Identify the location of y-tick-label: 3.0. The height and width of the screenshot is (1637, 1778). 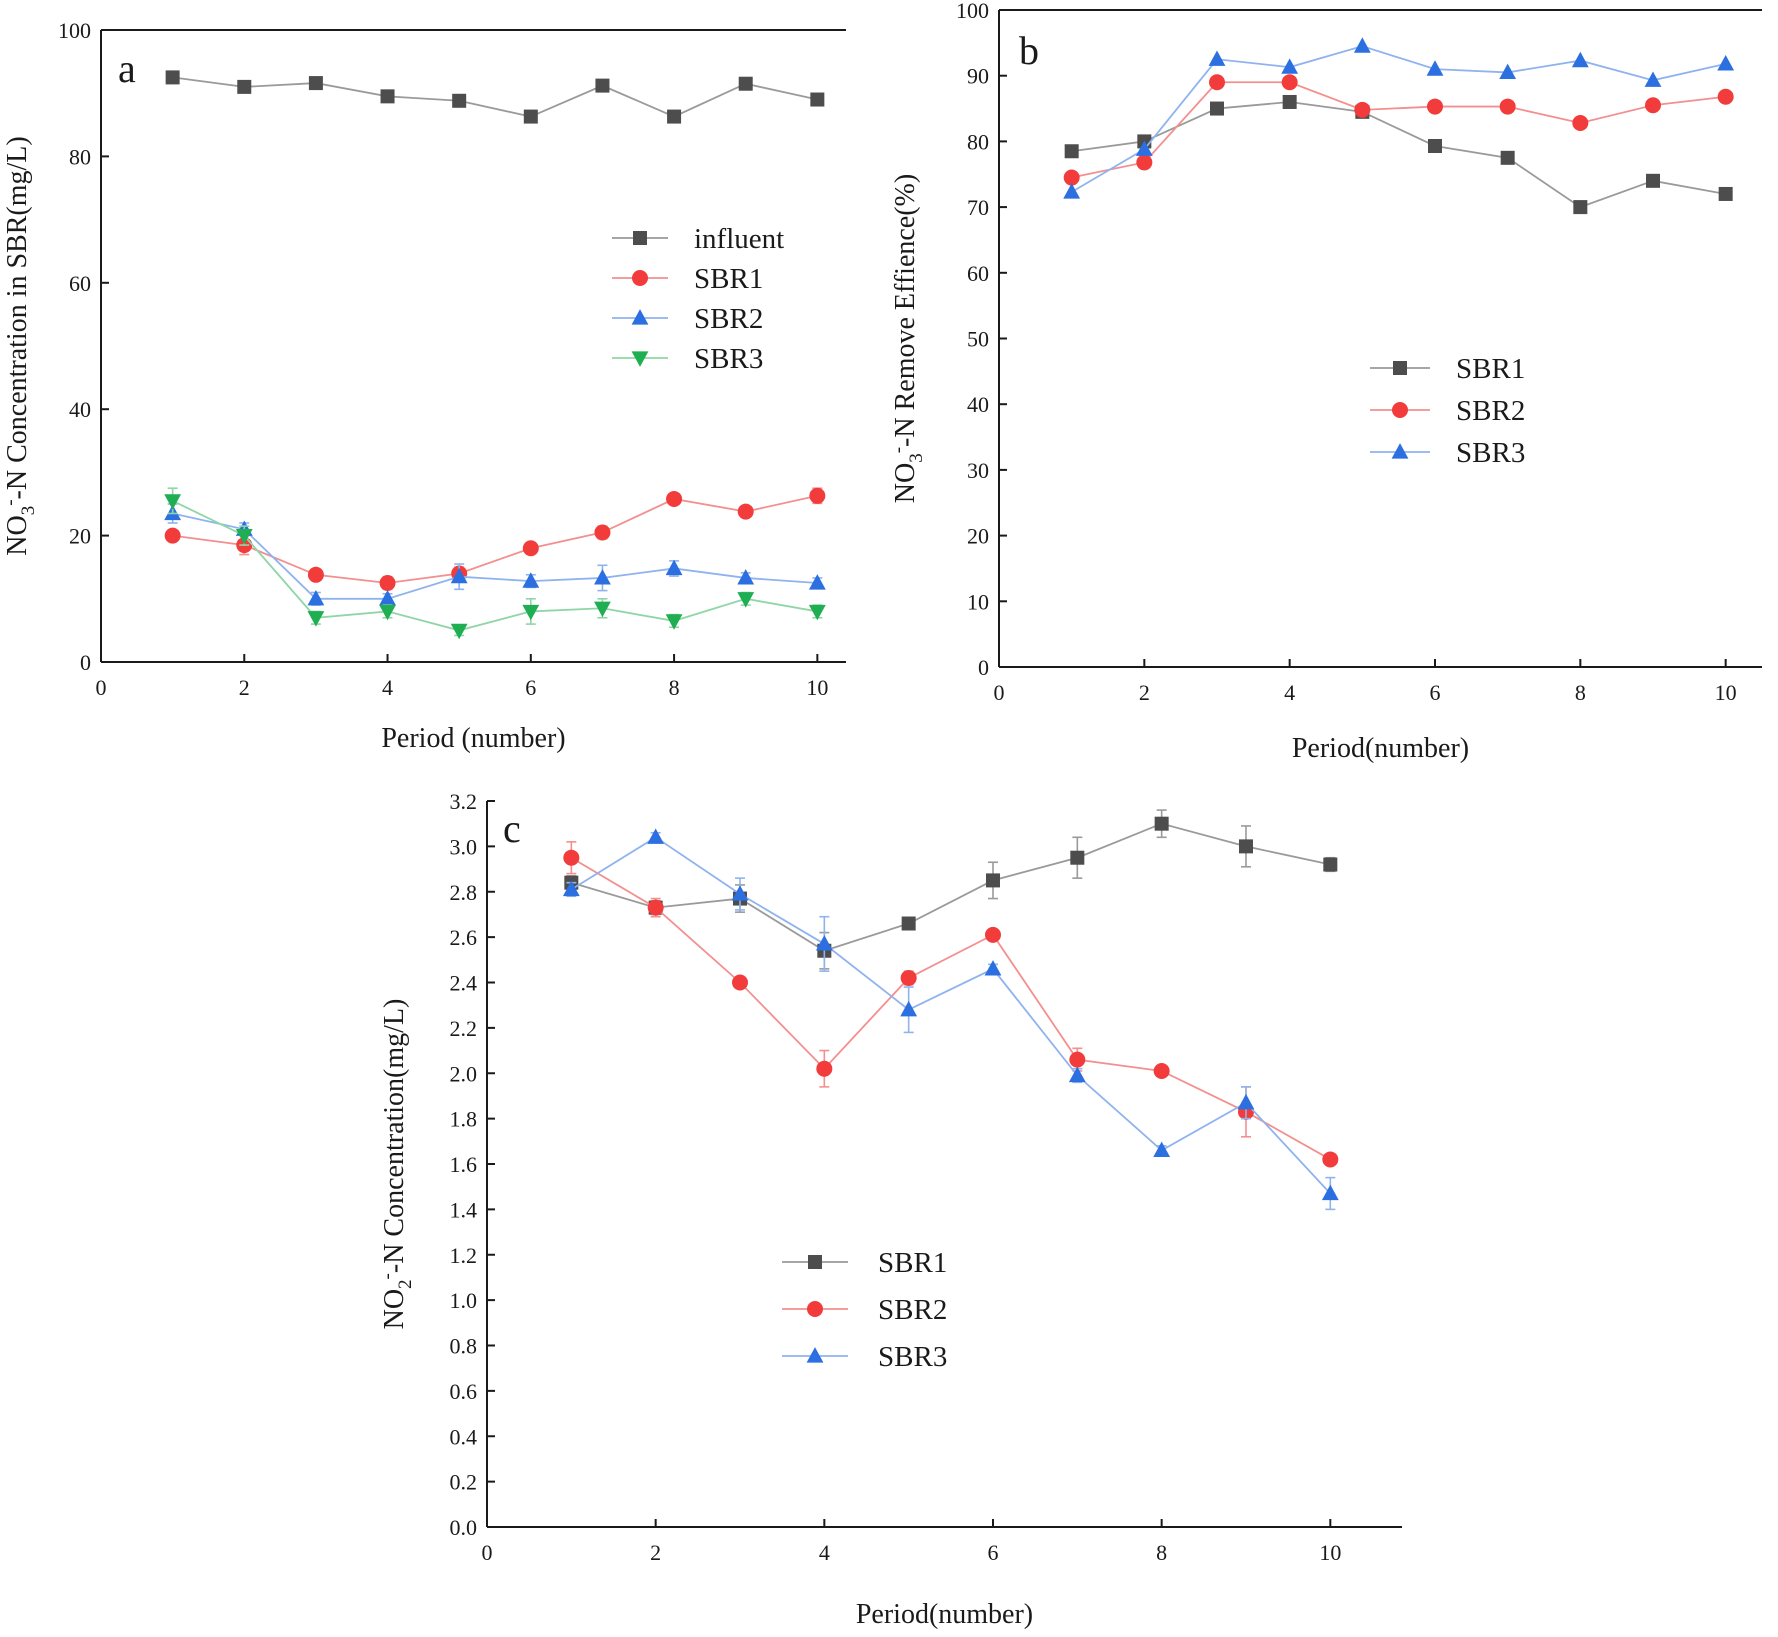
(464, 846).